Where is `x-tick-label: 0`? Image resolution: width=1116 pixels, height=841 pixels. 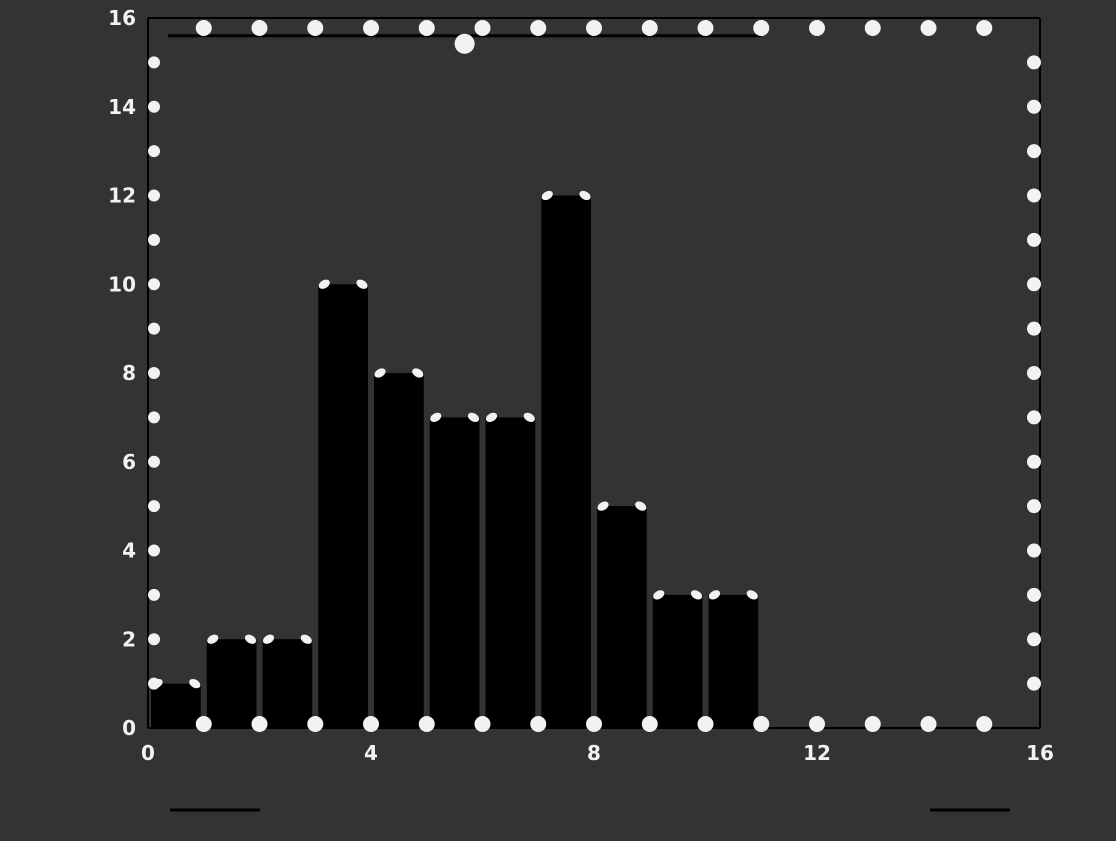 x-tick-label: 0 is located at coordinates (148, 753).